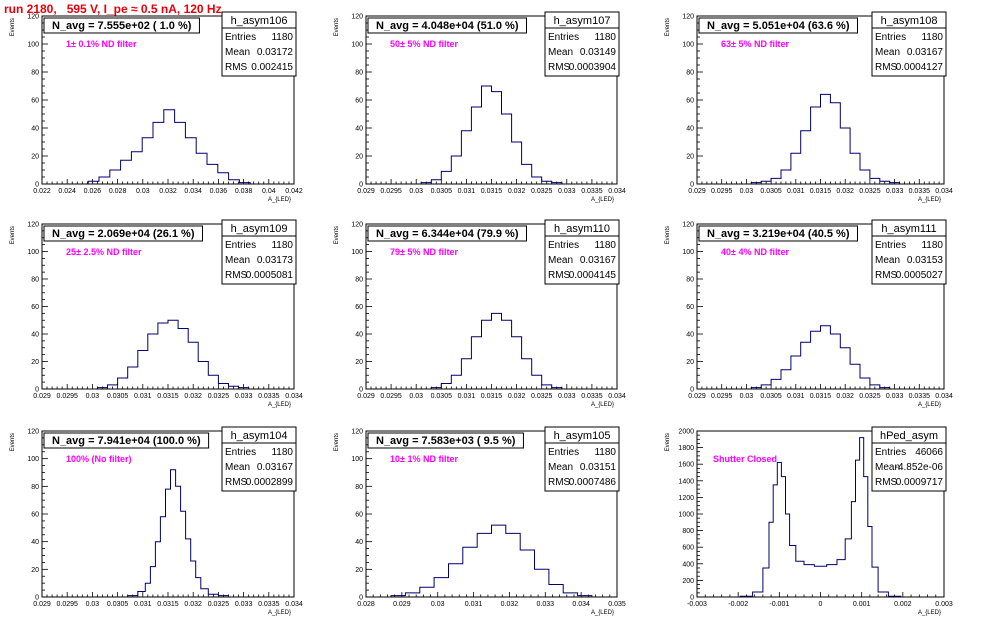  I want to click on y-tick-label: 1200, so click(686, 498).